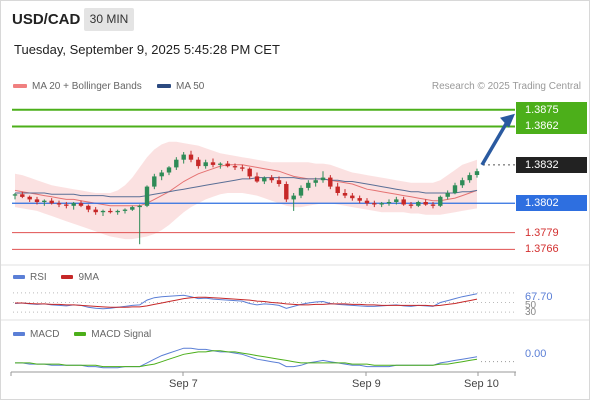  I want to click on level-label-1_3875: 1.3875, so click(551, 109).